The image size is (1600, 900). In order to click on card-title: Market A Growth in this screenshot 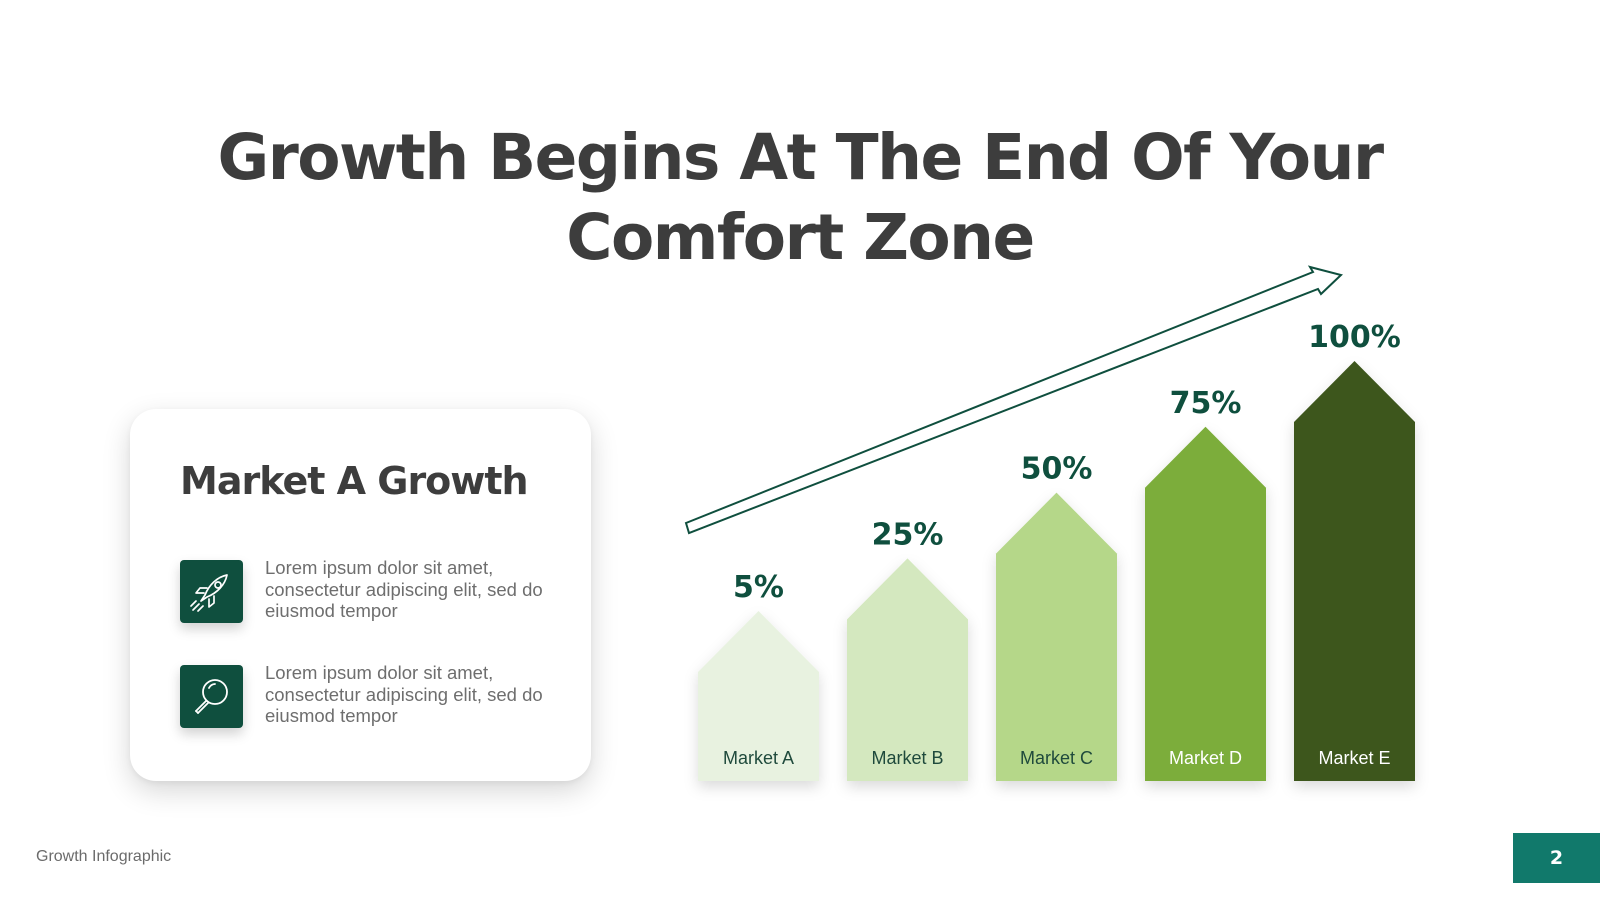, I will do `click(354, 481)`.